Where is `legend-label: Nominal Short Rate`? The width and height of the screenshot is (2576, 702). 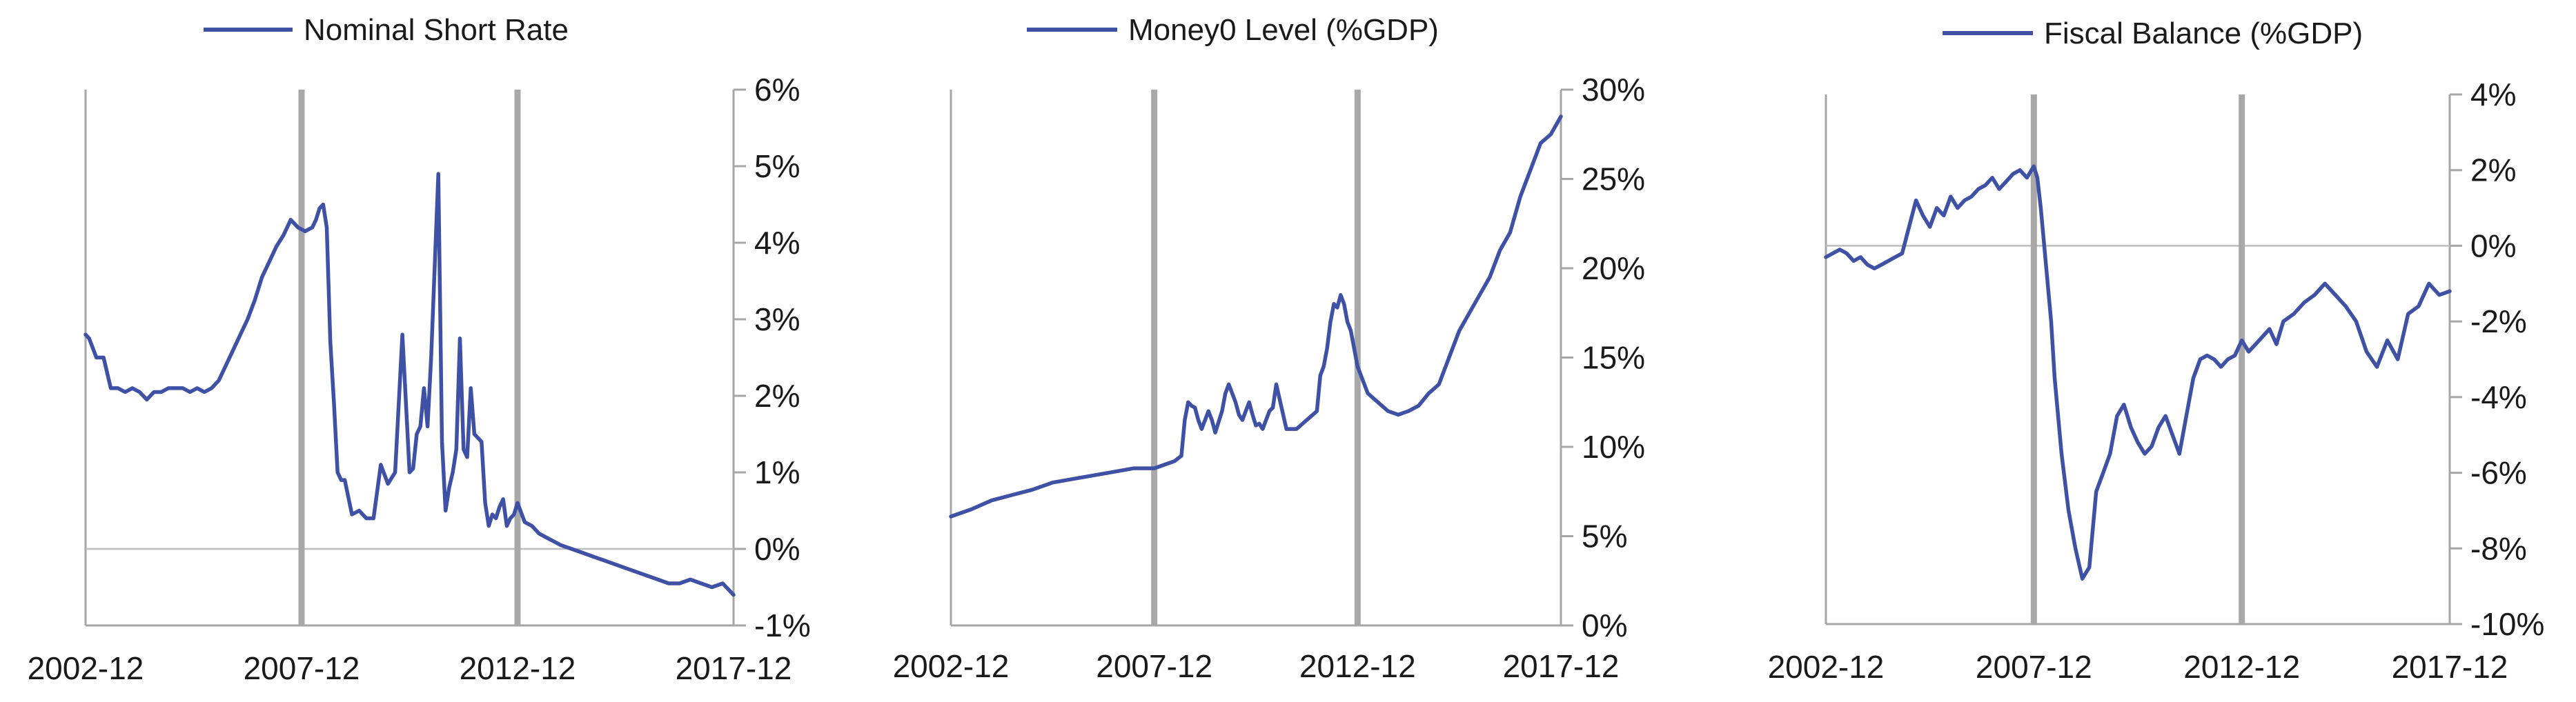 legend-label: Nominal Short Rate is located at coordinates (436, 30).